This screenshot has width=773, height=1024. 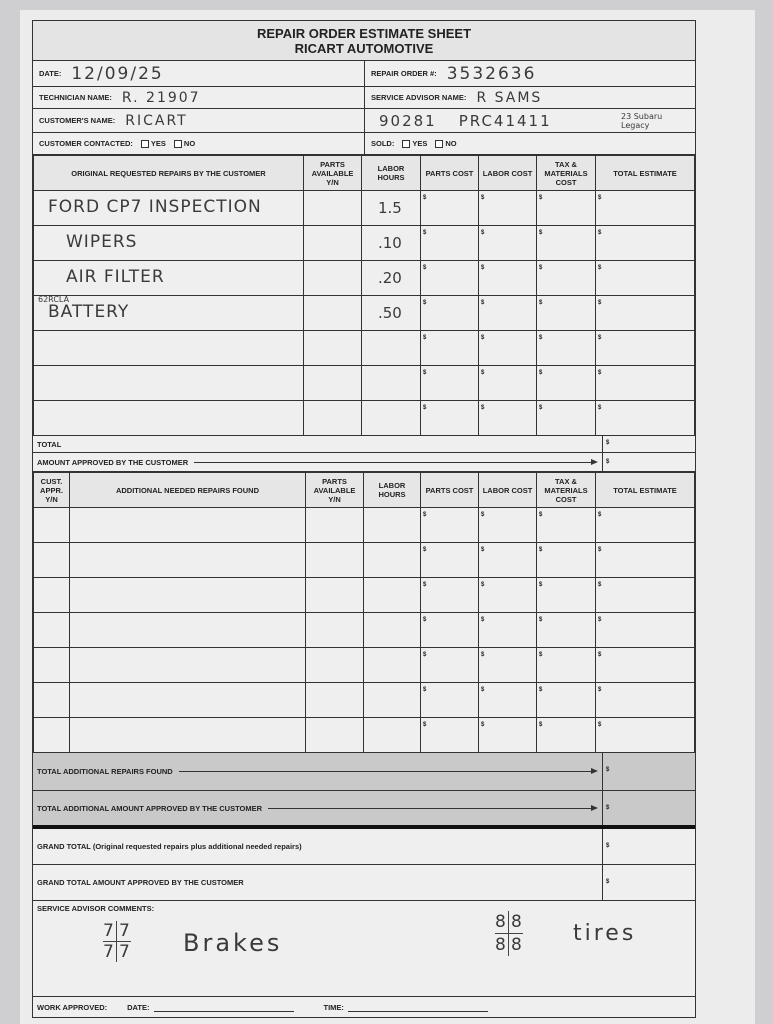 I want to click on sold-no-checkbox, so click(x=439, y=143).